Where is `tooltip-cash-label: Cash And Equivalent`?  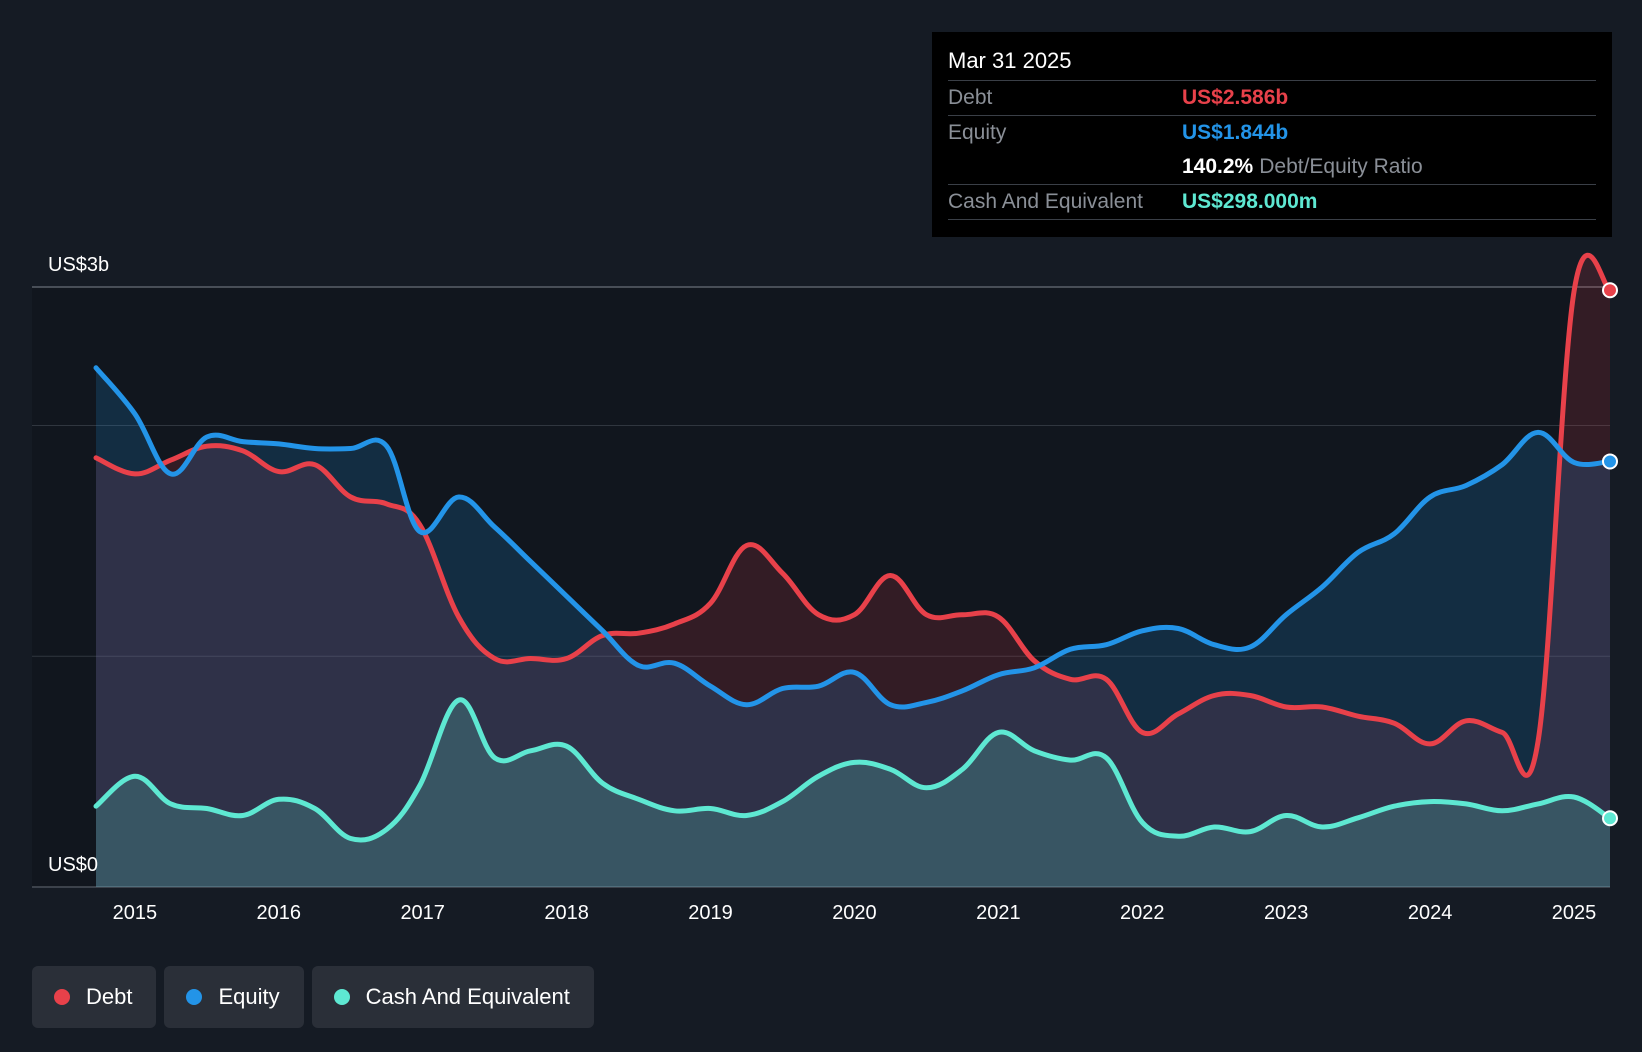 tooltip-cash-label: Cash And Equivalent is located at coordinates (1045, 201).